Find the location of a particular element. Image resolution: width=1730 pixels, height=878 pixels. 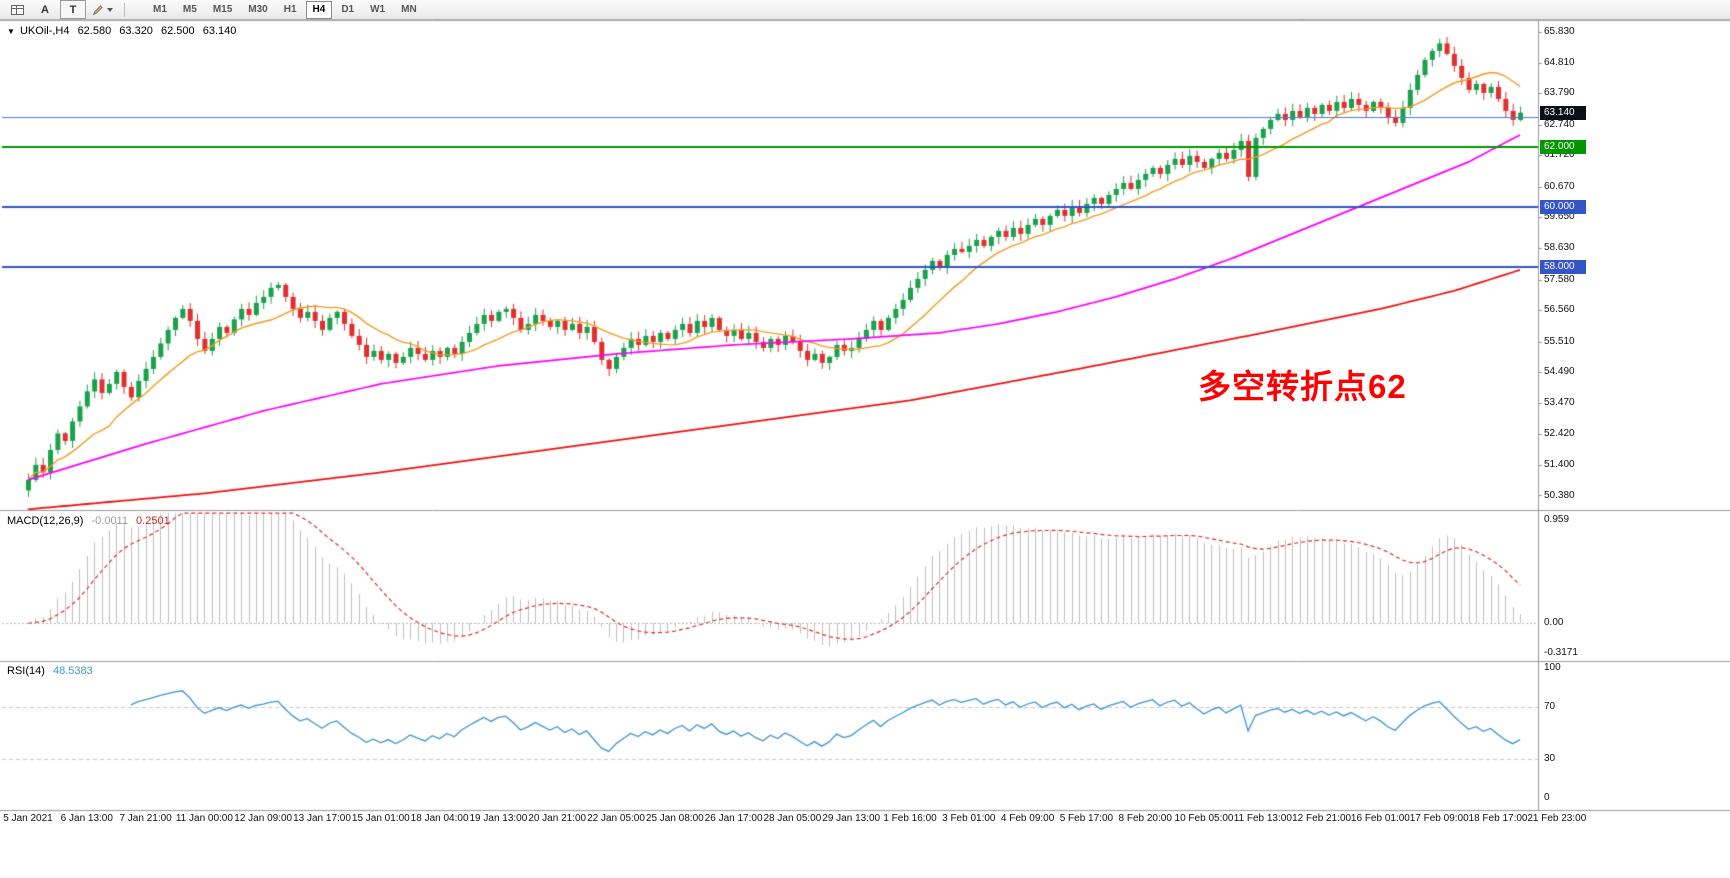

ohlc-close: 63.140 is located at coordinates (219, 31).